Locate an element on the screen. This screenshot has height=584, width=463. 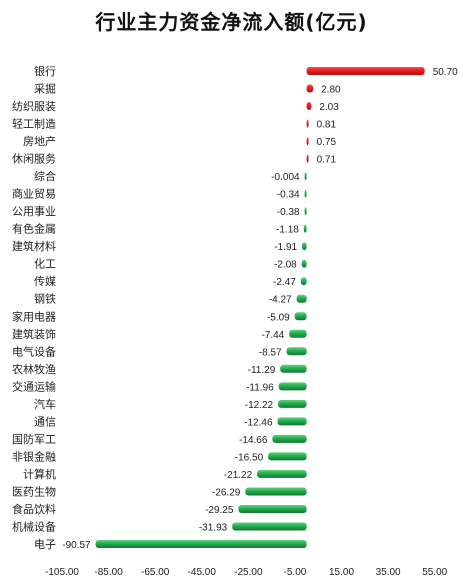
category-label: 通信 is located at coordinates (45, 421).